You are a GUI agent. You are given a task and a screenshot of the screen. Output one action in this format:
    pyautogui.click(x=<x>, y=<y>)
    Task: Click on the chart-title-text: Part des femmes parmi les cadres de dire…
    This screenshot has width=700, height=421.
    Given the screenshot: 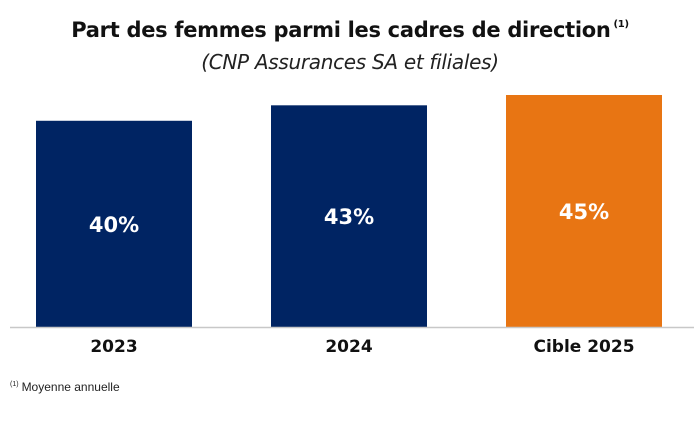 What is the action you would take?
    pyautogui.click(x=341, y=30)
    